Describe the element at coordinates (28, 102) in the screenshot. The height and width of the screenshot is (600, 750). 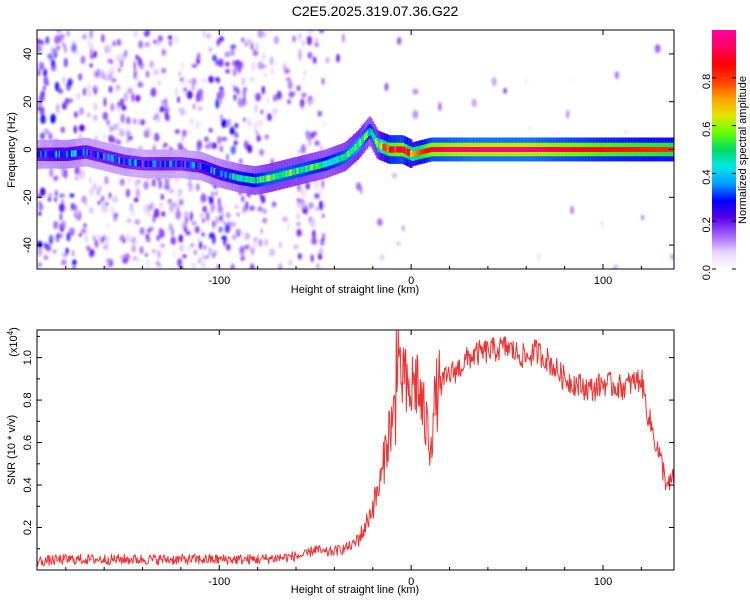
I see `spectrogram-ytick-label: 20` at that location.